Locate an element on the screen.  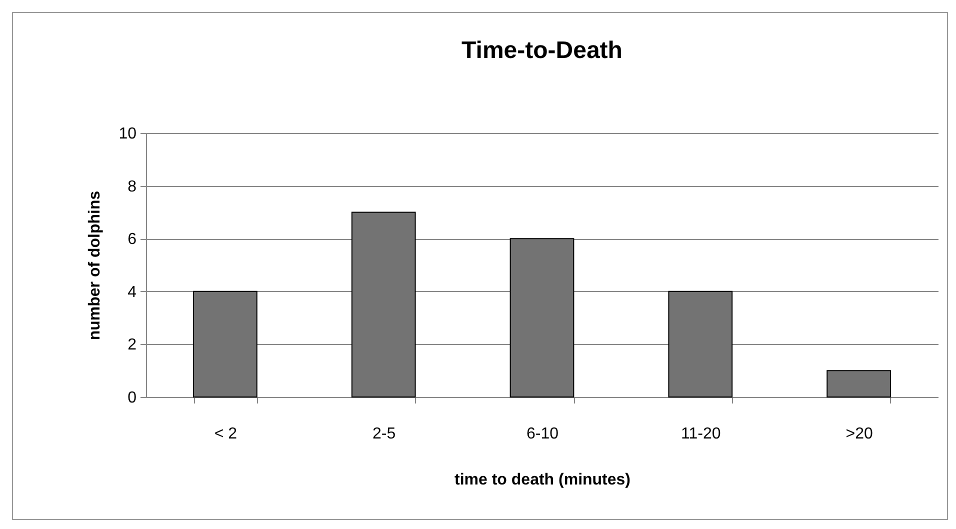
x-tick-label: < 2 is located at coordinates (226, 434).